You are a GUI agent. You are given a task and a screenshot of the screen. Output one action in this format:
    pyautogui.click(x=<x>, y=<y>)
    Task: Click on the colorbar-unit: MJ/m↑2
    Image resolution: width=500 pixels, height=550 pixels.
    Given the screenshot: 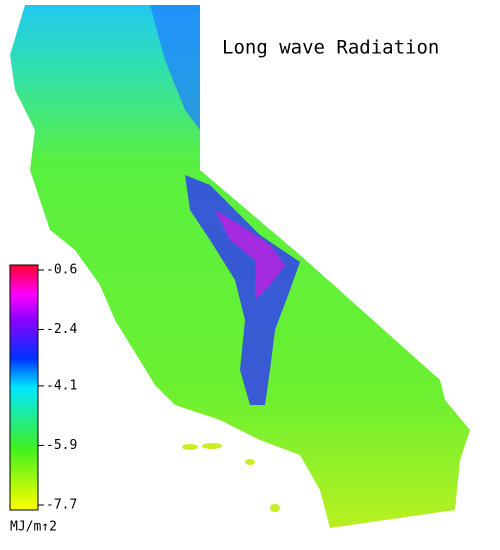 What is the action you would take?
    pyautogui.click(x=33, y=527)
    